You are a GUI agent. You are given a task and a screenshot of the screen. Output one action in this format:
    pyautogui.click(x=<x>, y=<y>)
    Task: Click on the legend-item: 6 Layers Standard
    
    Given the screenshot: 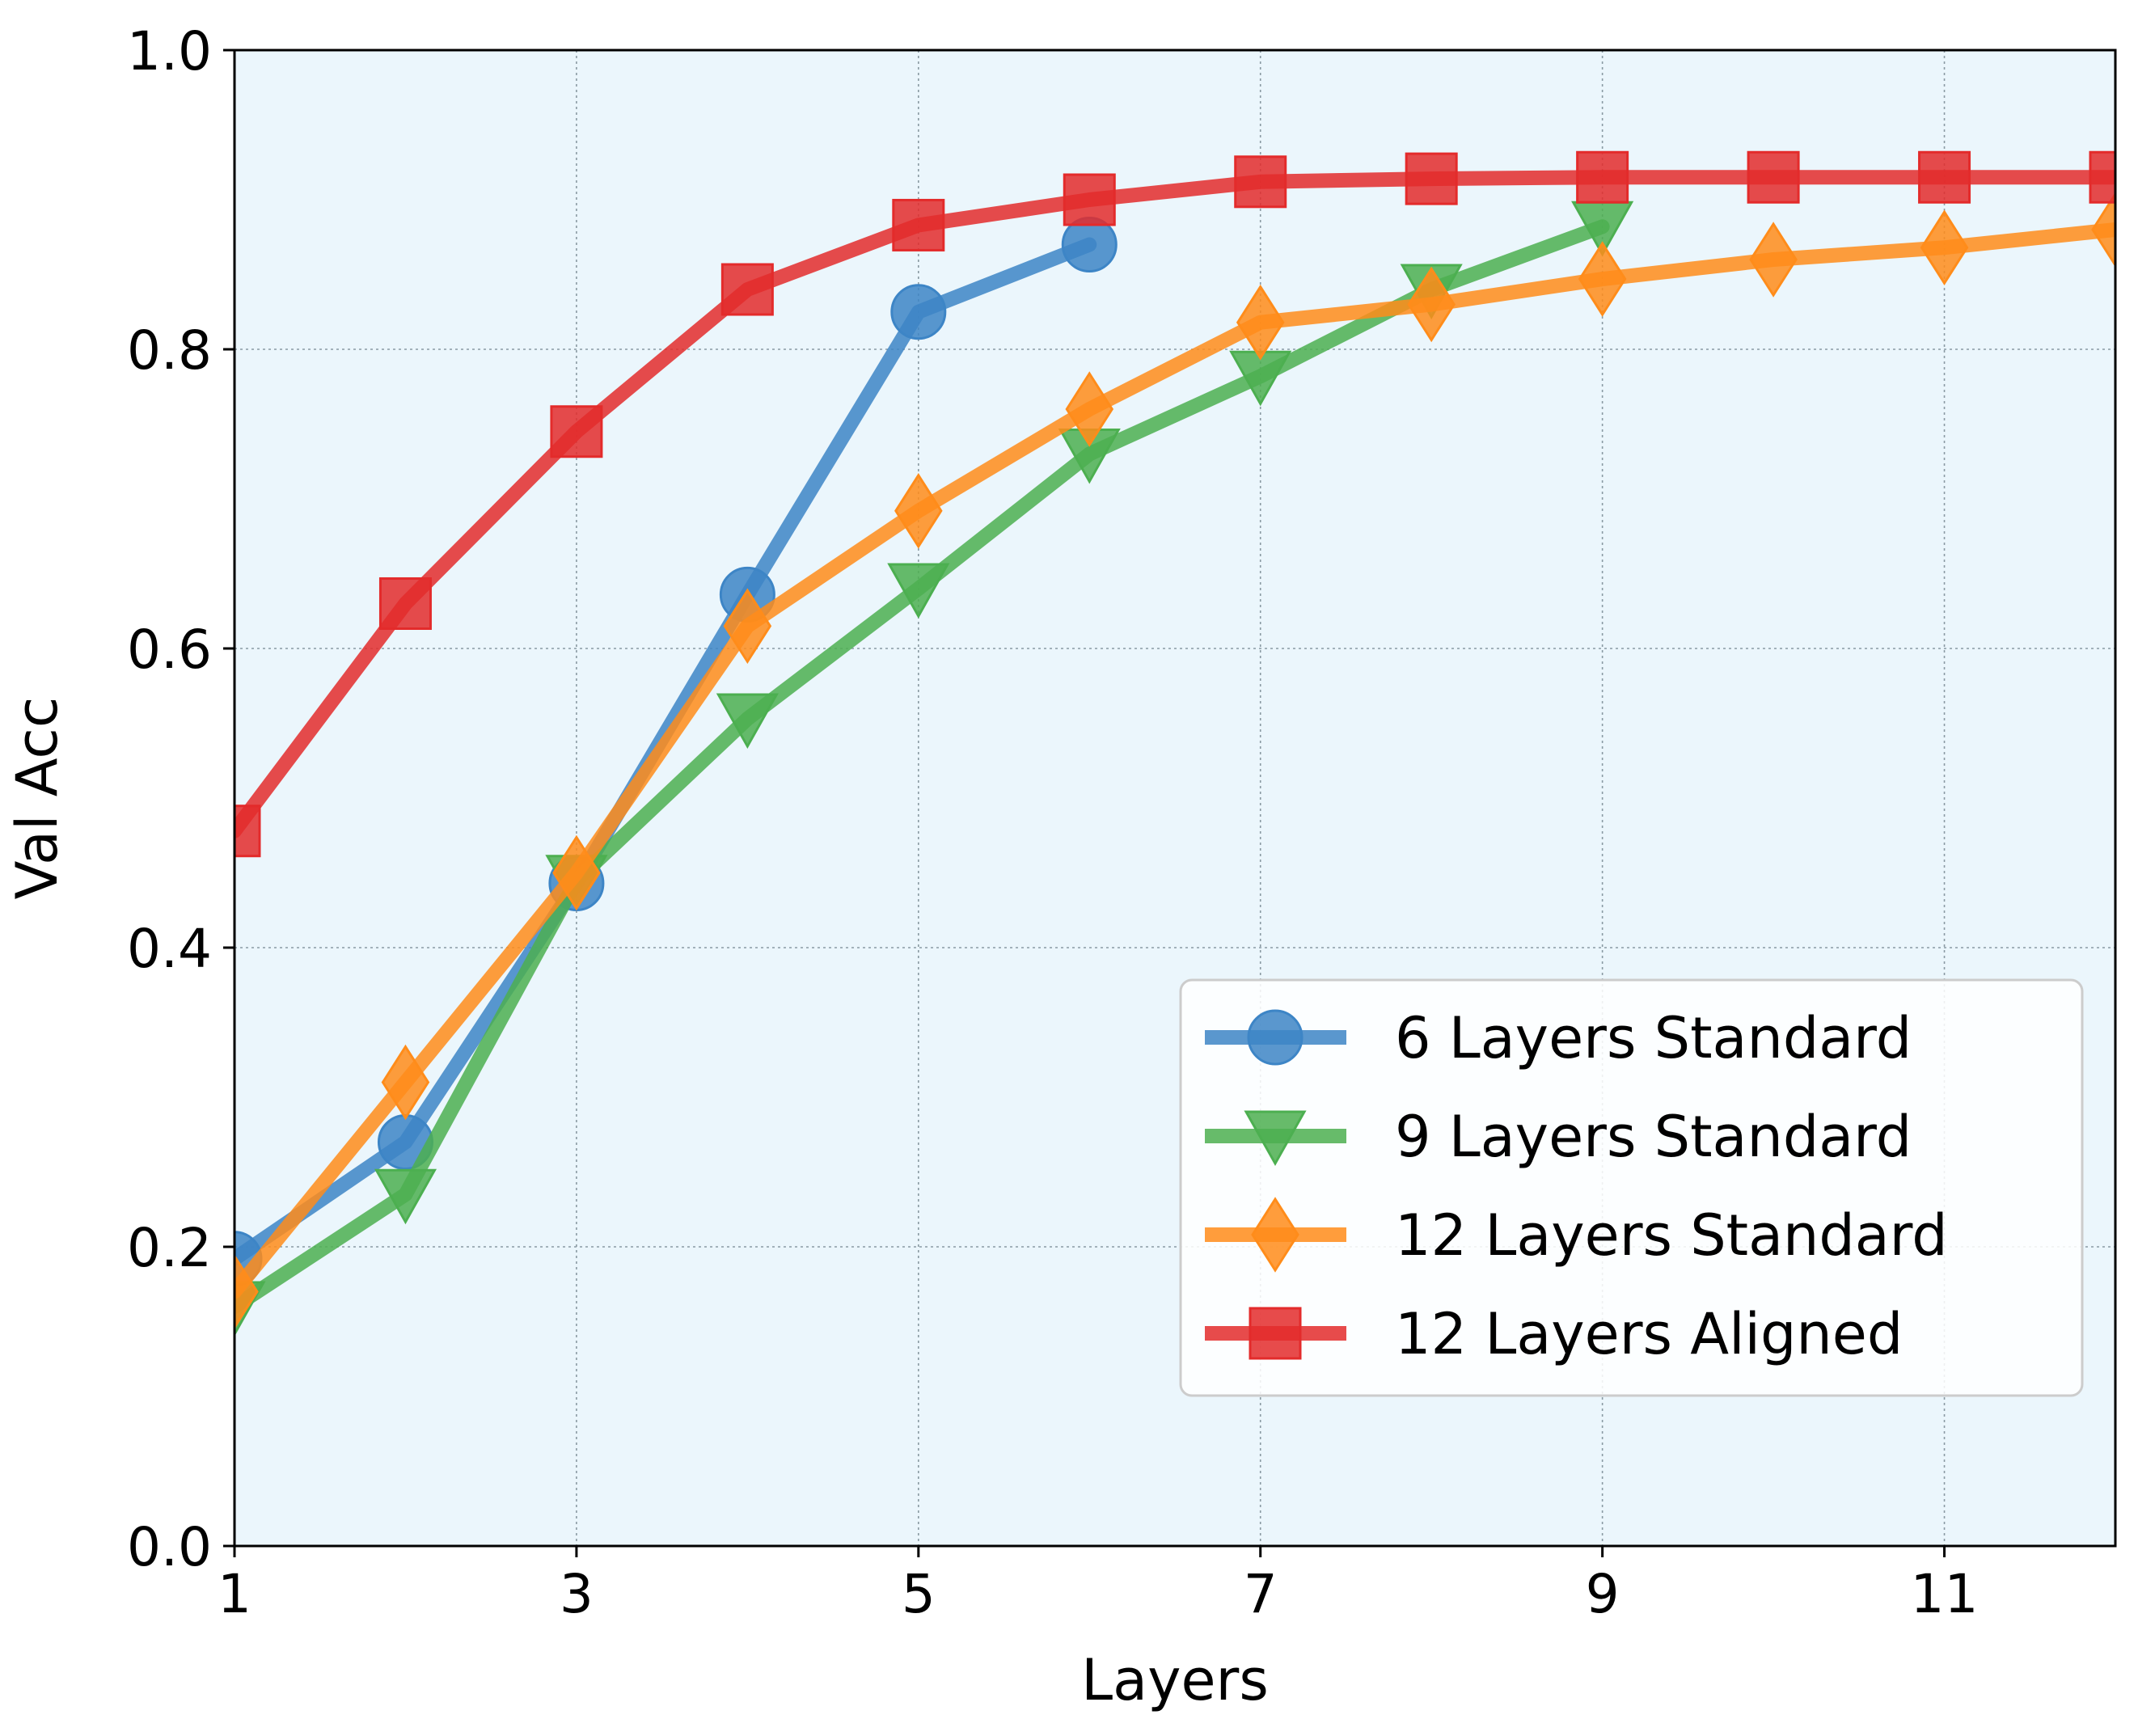 What is the action you would take?
    pyautogui.click(x=1558, y=1038)
    